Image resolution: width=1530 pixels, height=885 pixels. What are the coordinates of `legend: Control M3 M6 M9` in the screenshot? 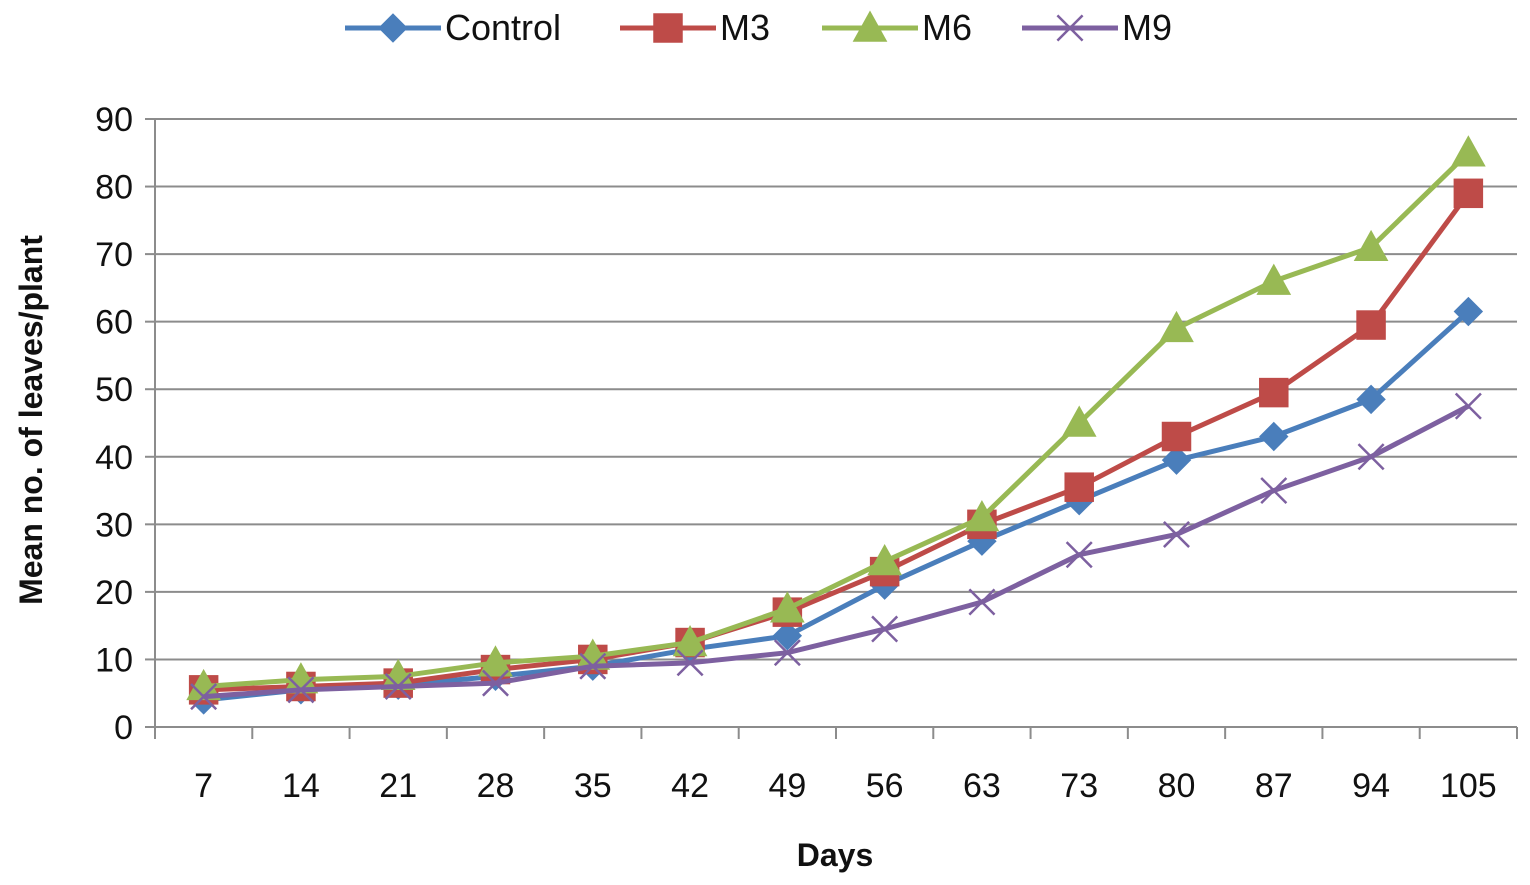 It's located at (758, 27).